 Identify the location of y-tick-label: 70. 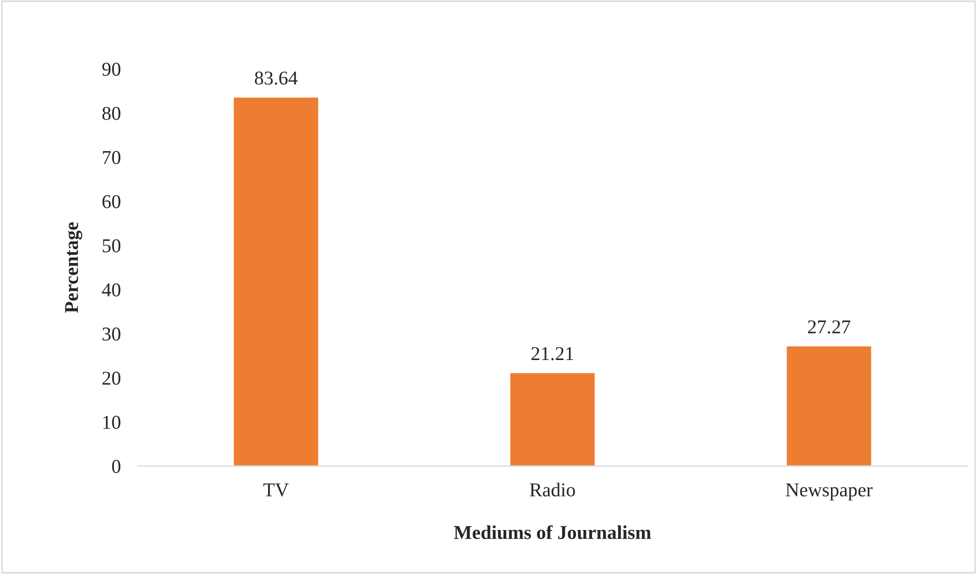
(111, 157).